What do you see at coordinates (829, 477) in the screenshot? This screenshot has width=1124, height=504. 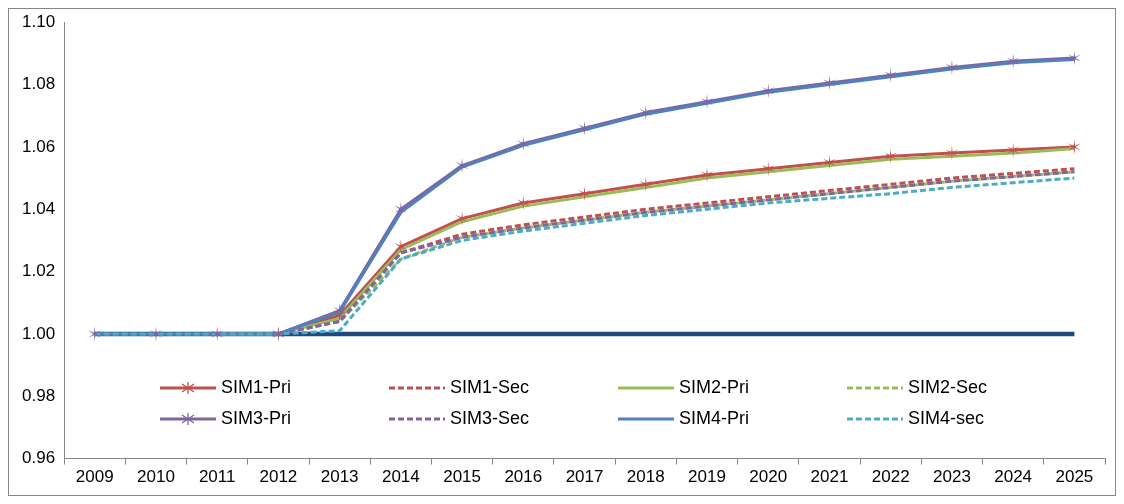 I see `x-tick-label: 2021` at bounding box center [829, 477].